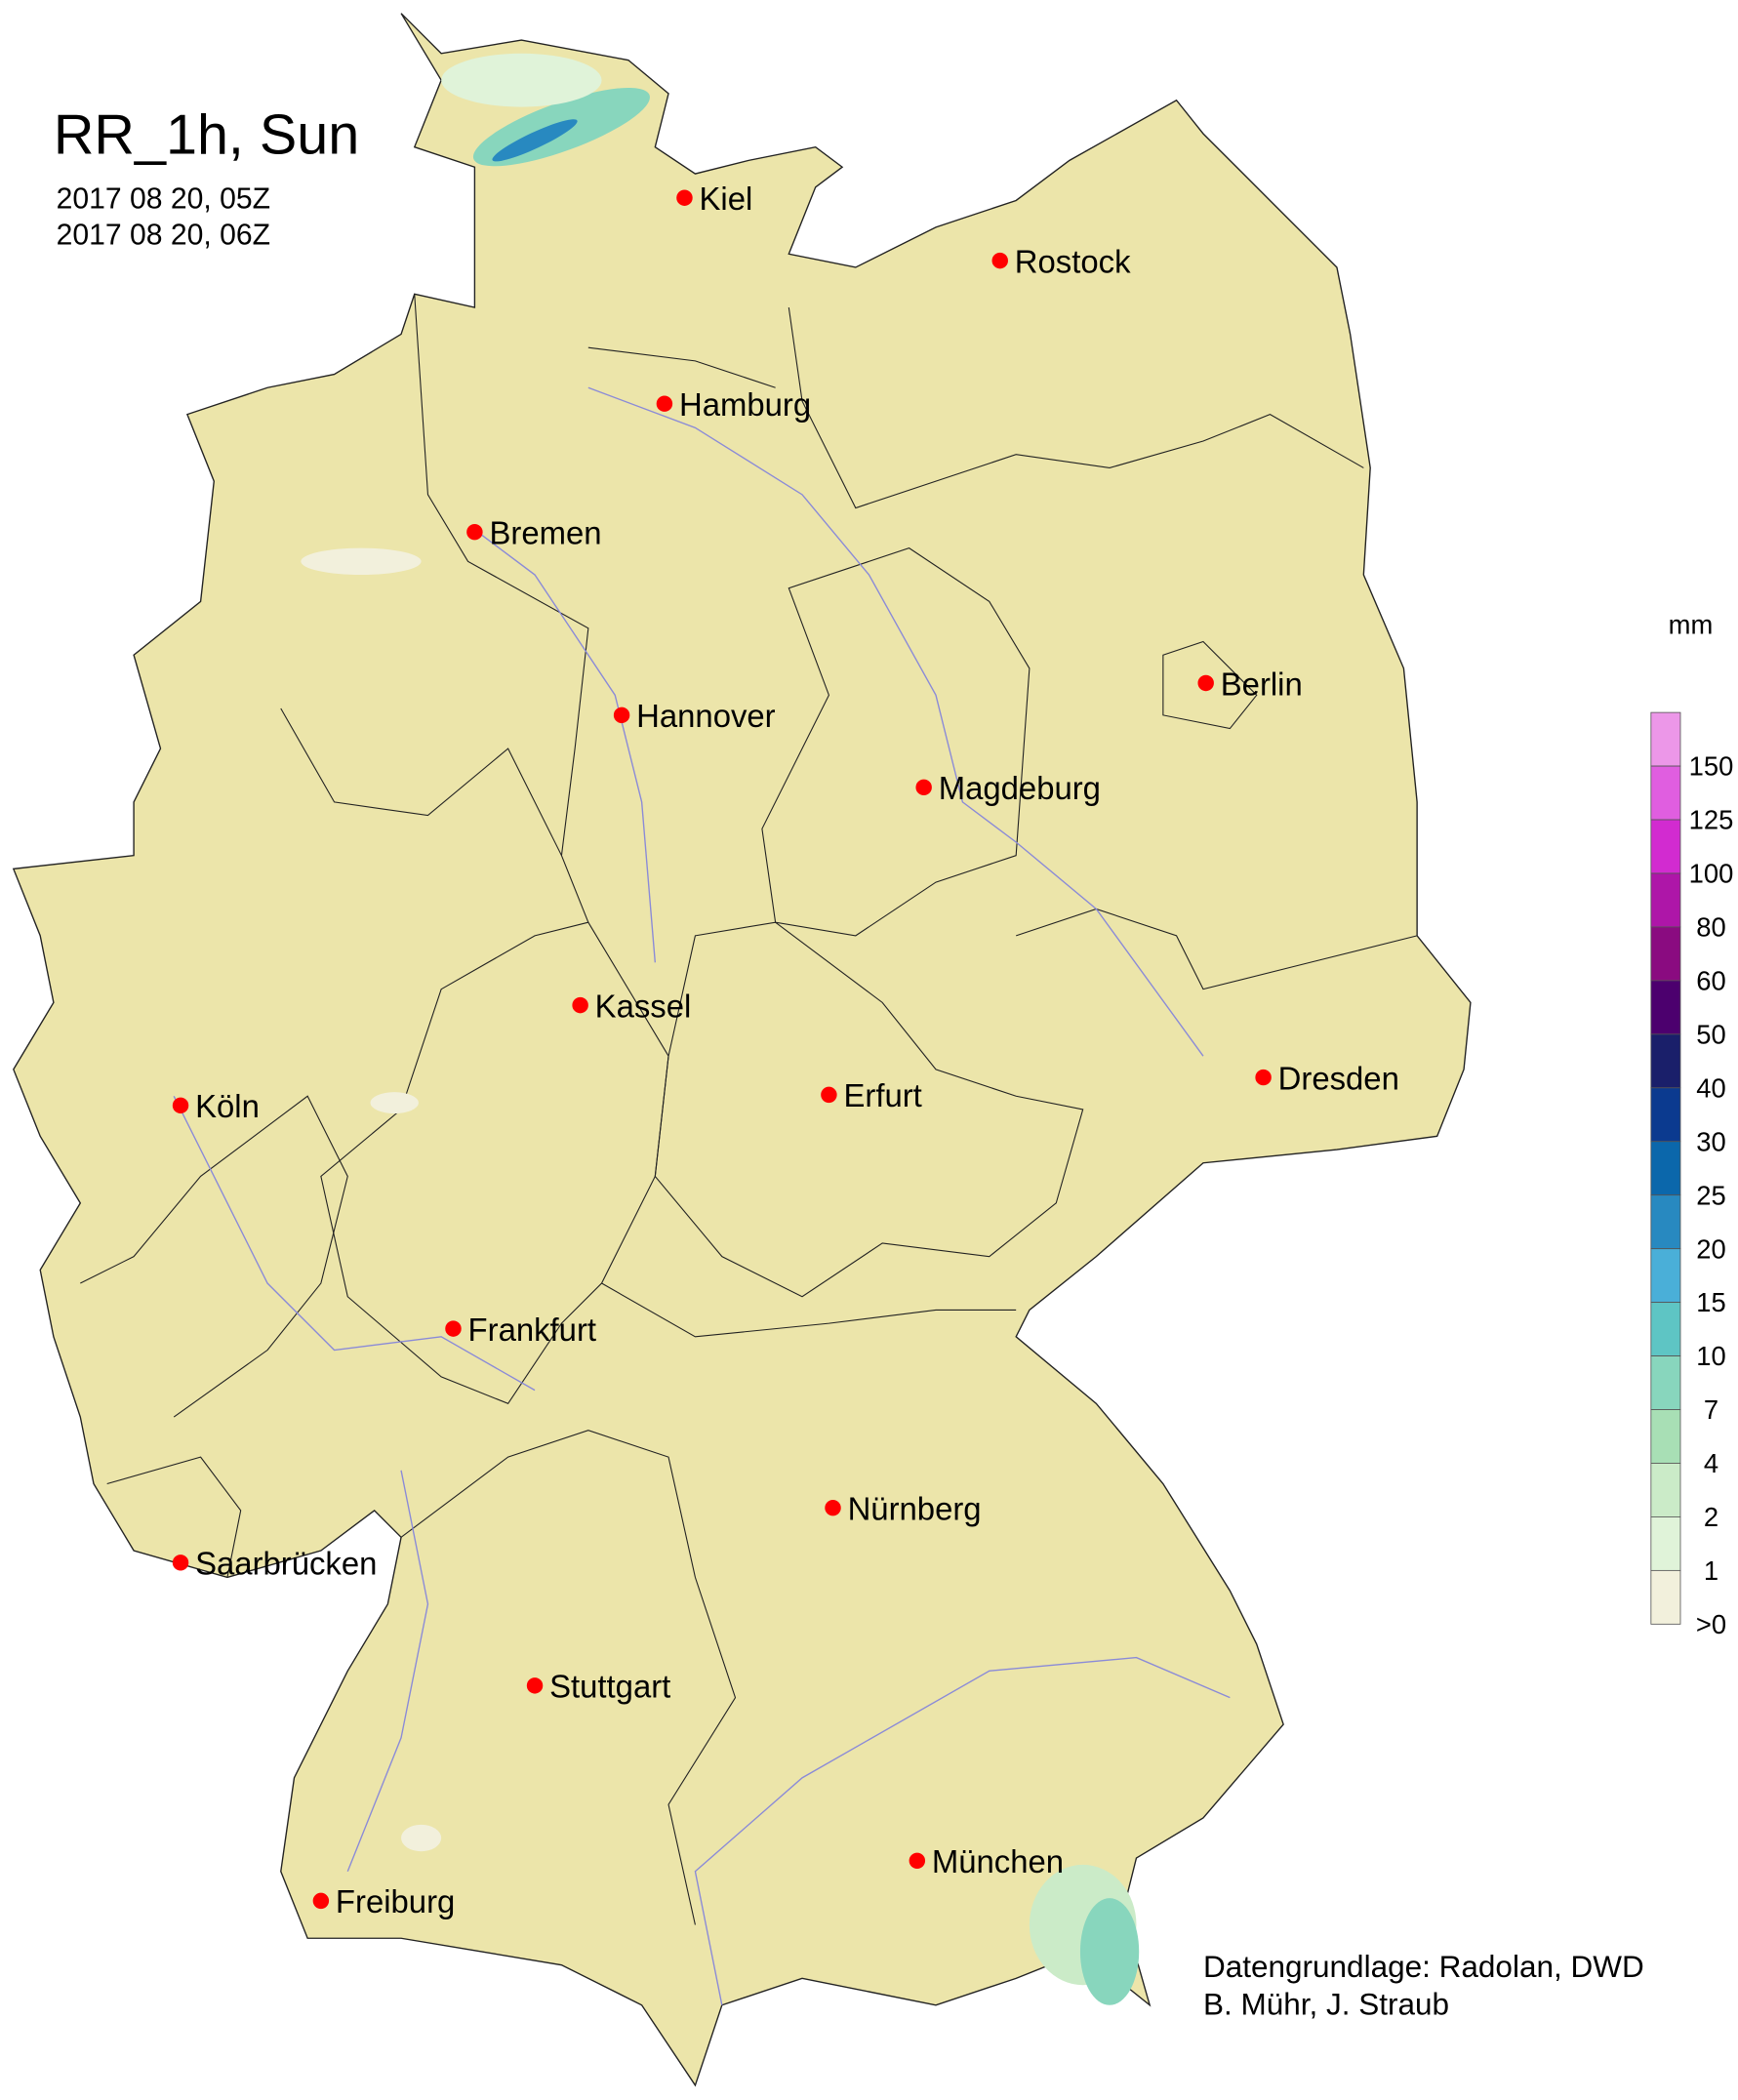 The image size is (1738, 2100). What do you see at coordinates (163, 236) in the screenshot?
I see `end-time: 2017 08 20, 06Z` at bounding box center [163, 236].